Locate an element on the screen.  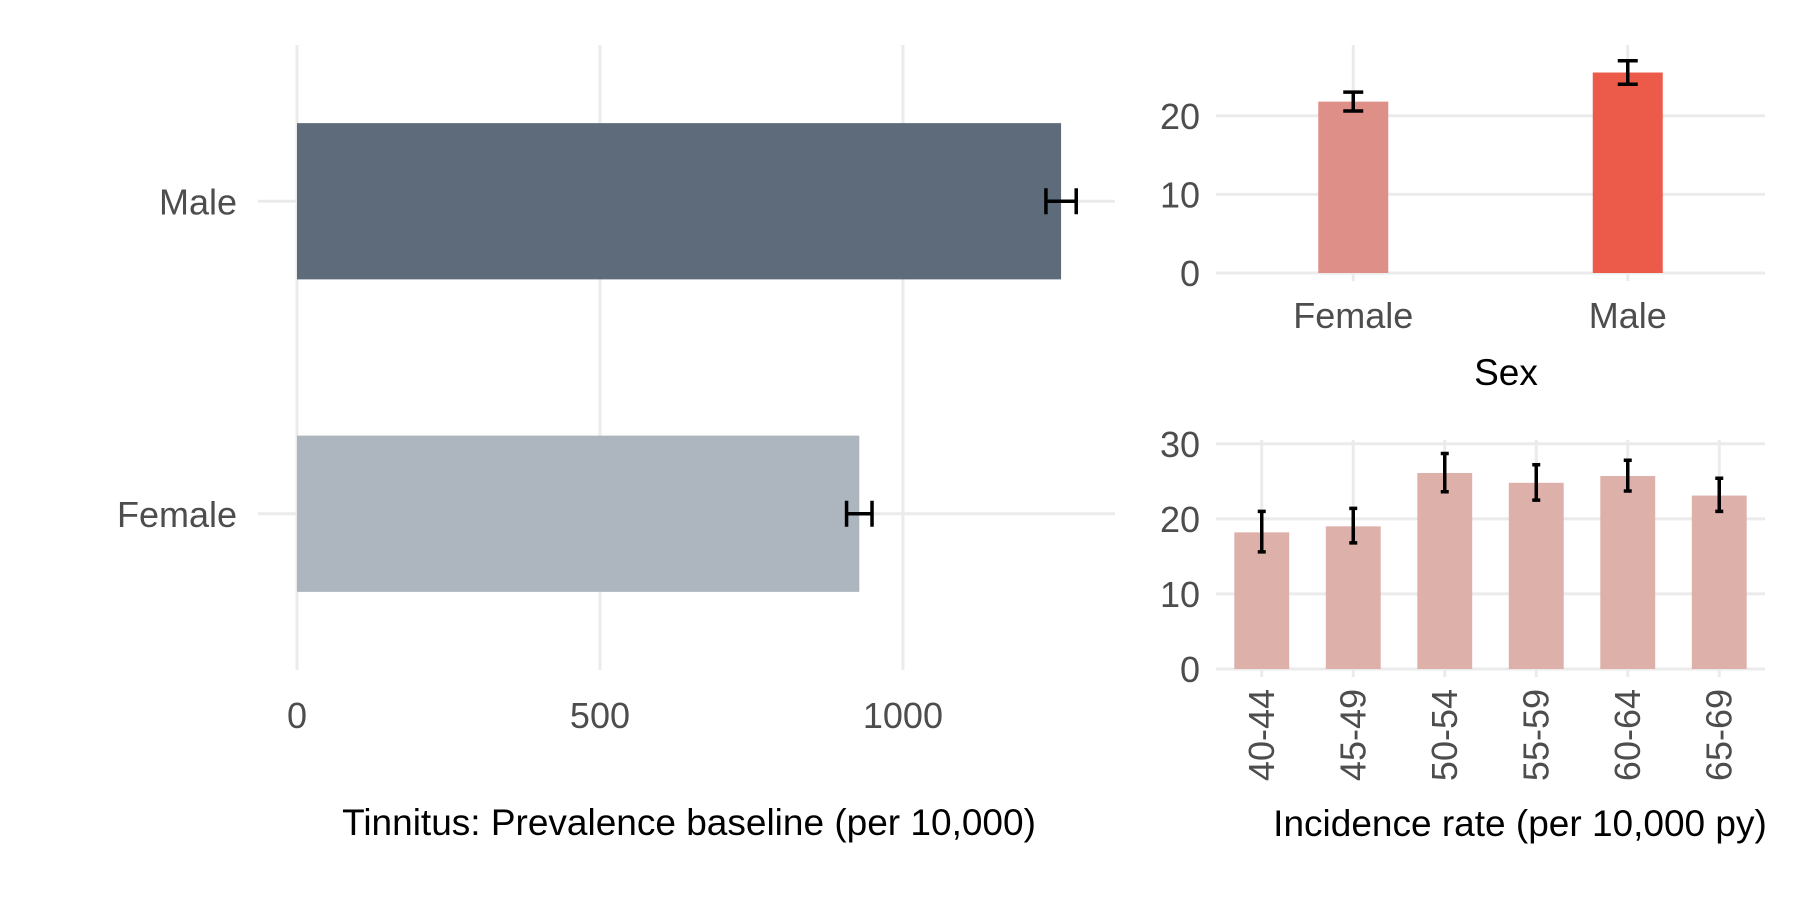
incidence-by-age-category-label: 65-69 is located at coordinates (1718, 735).